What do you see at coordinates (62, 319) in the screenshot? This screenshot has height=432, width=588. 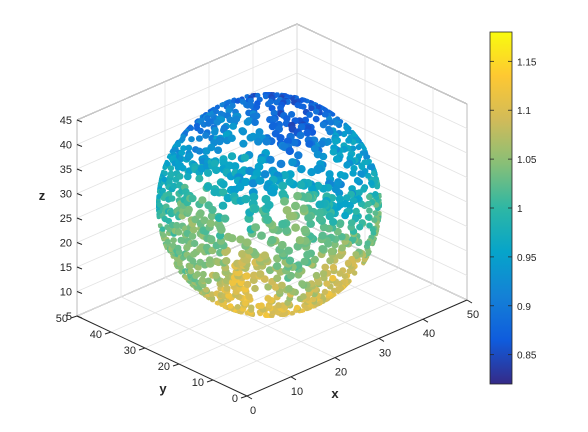 I see `y-tick-label: 50` at bounding box center [62, 319].